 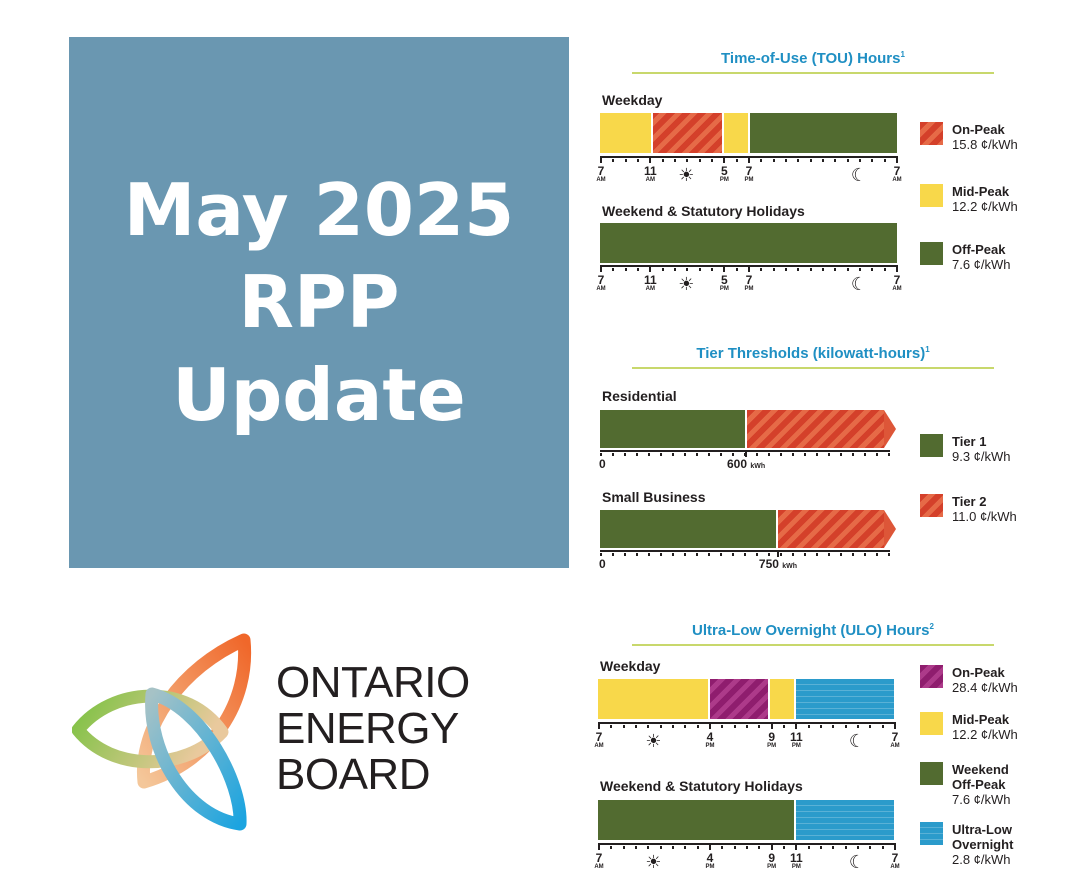 I want to click on axis-zero-label: 0, so click(x=602, y=464).